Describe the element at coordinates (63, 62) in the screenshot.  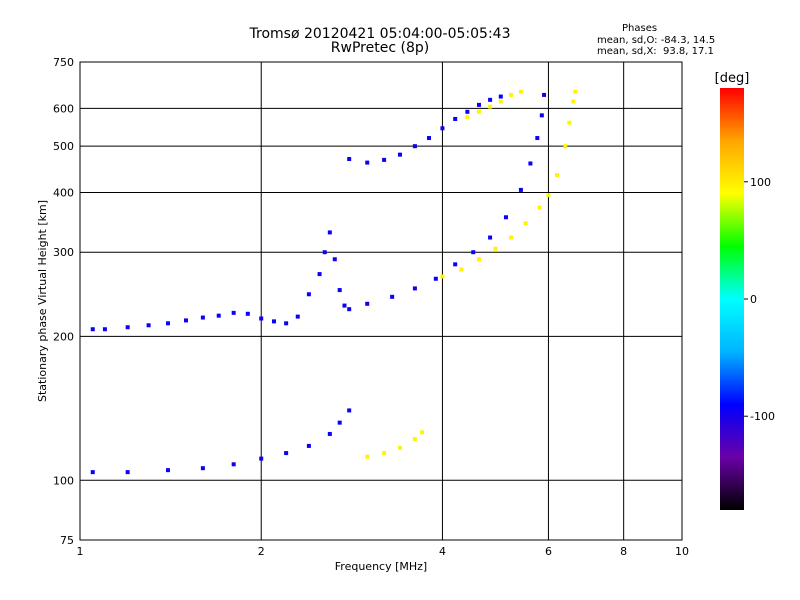
I see `y-tick-label: 750` at that location.